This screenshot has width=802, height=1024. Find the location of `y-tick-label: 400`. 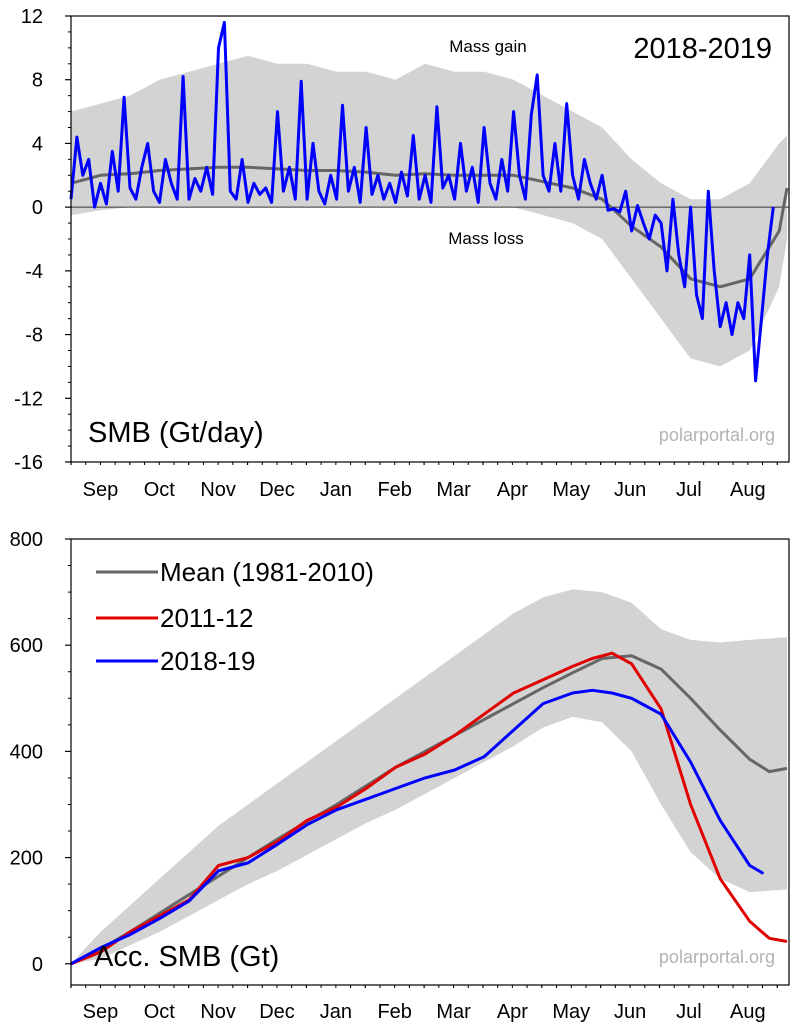

y-tick-label: 400 is located at coordinates (26, 752).